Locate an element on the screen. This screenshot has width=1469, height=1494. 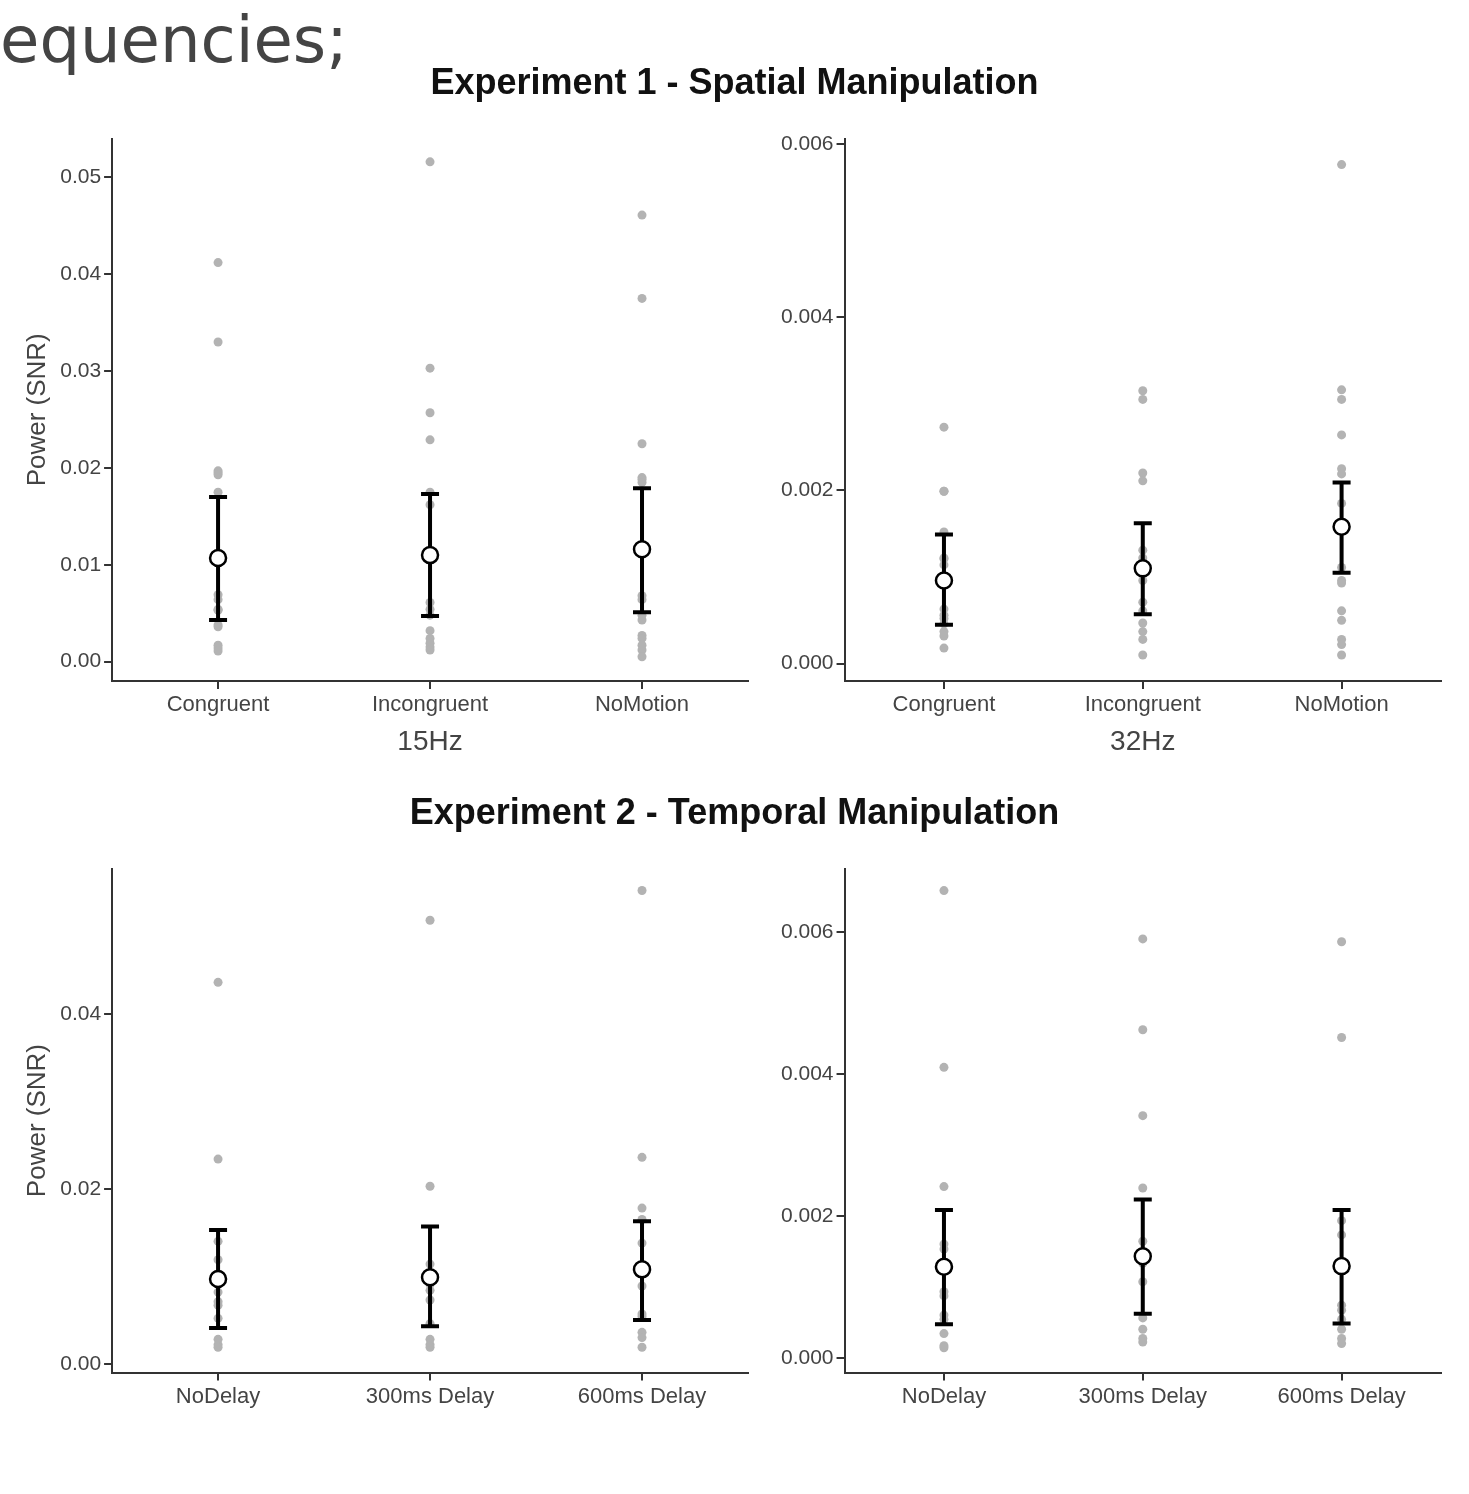
chart-title: Experiment 1 - Spatial Manipulation is located at coordinates (734, 81).